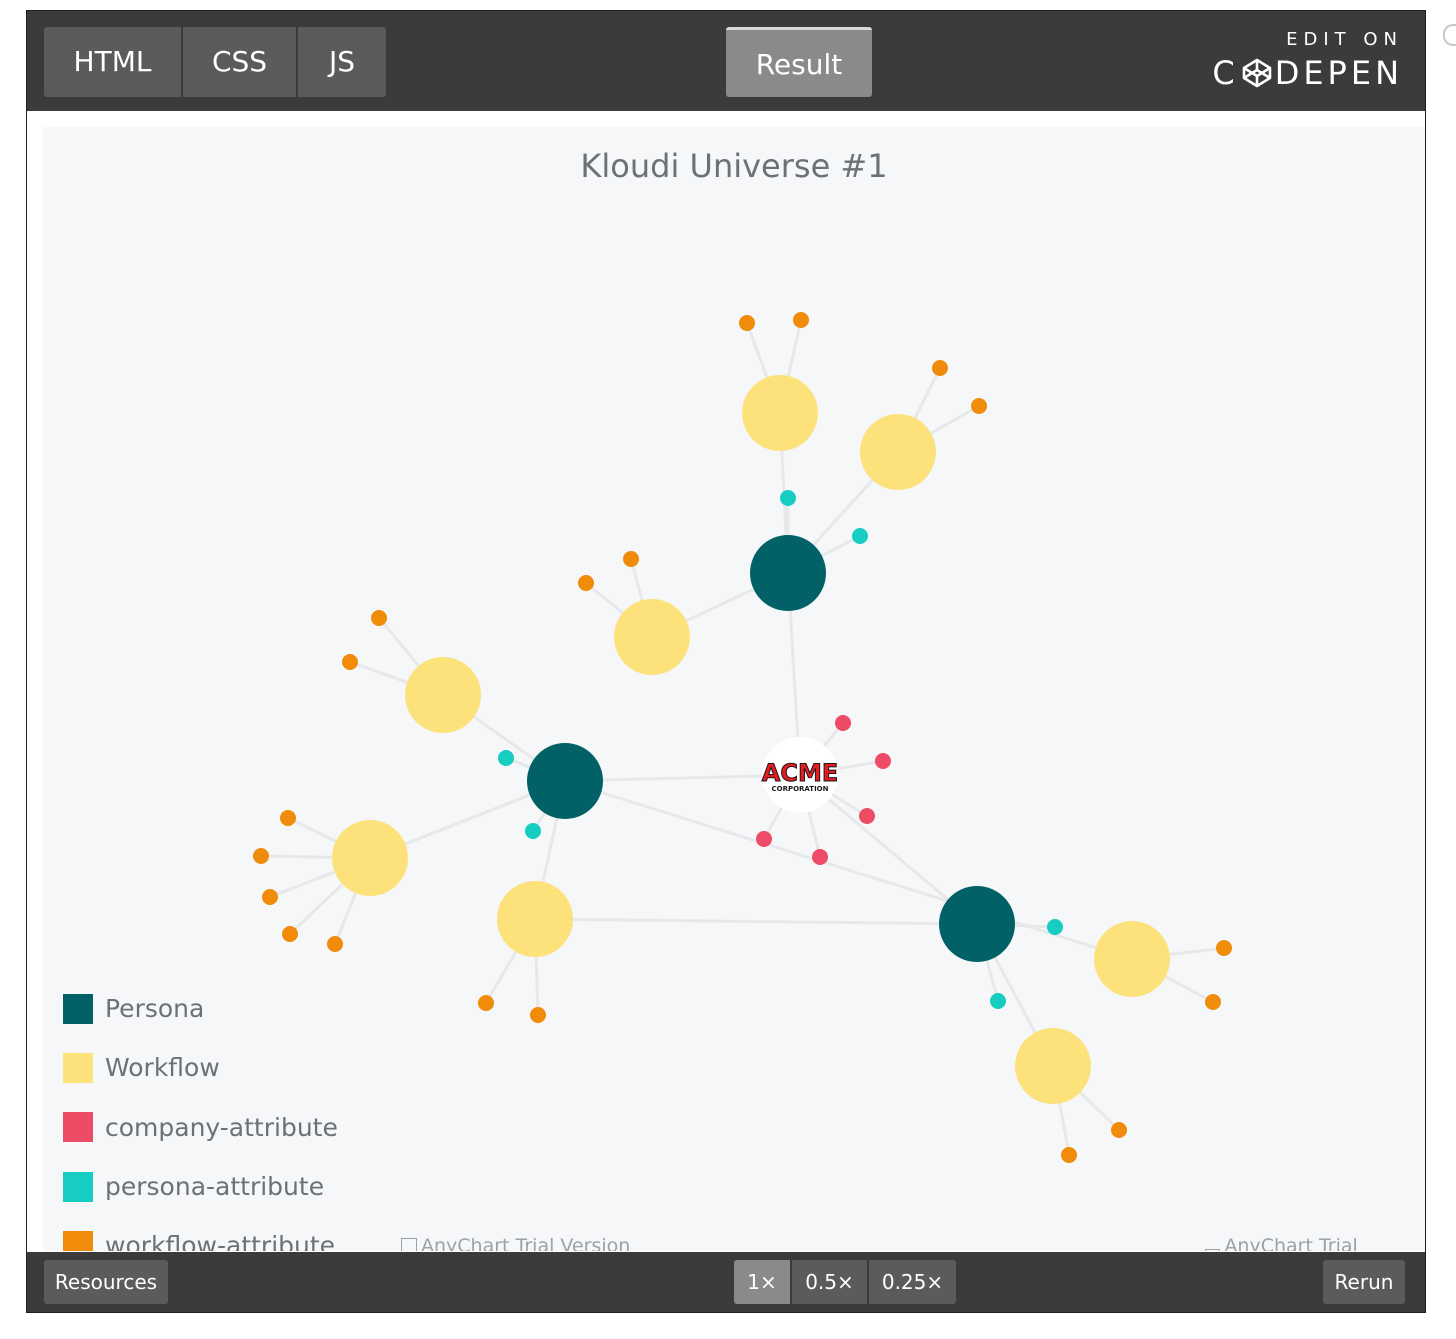  I want to click on chart-title: Kloudi Universe #1, so click(734, 166).